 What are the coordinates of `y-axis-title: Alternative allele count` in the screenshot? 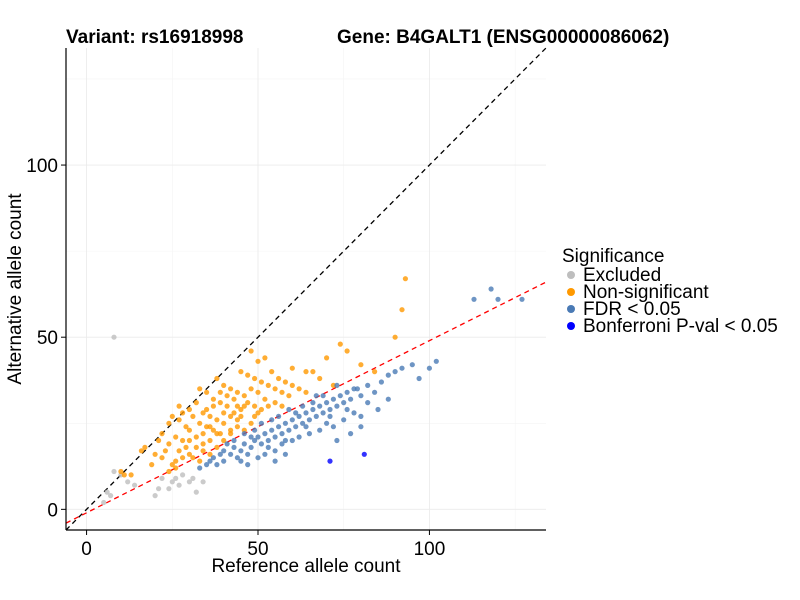 It's located at (15, 289).